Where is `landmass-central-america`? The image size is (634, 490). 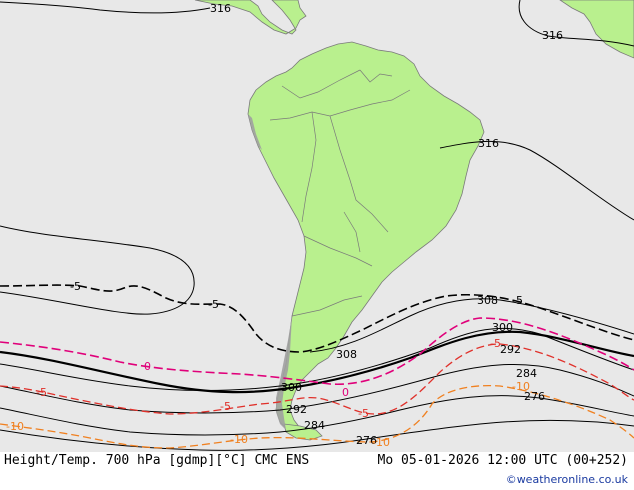 landmass-central-america is located at coordinates (250, 17).